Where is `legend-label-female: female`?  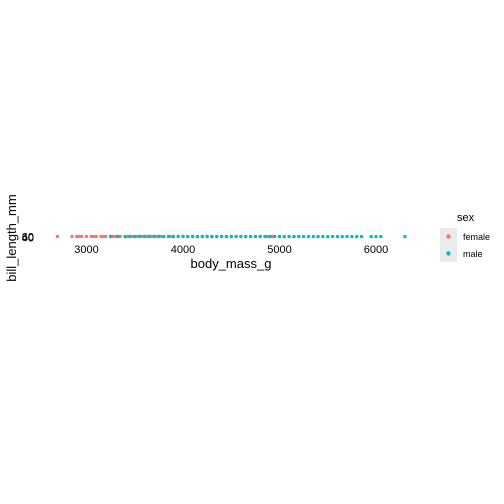 legend-label-female: female is located at coordinates (476, 237).